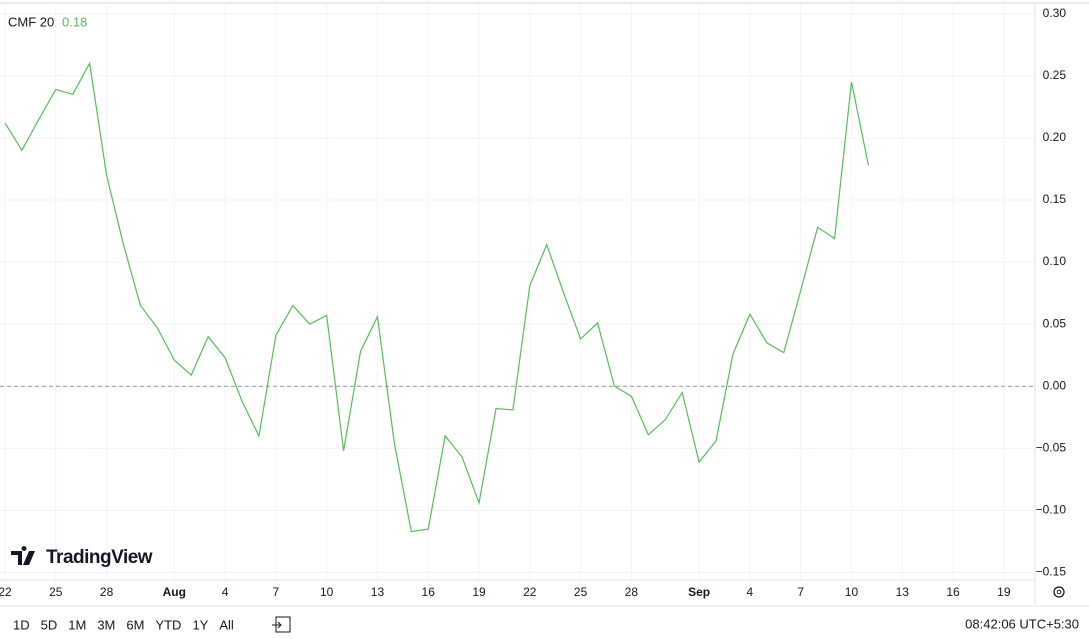 The image size is (1089, 639). What do you see at coordinates (226, 624) in the screenshot?
I see `range-button: All` at bounding box center [226, 624].